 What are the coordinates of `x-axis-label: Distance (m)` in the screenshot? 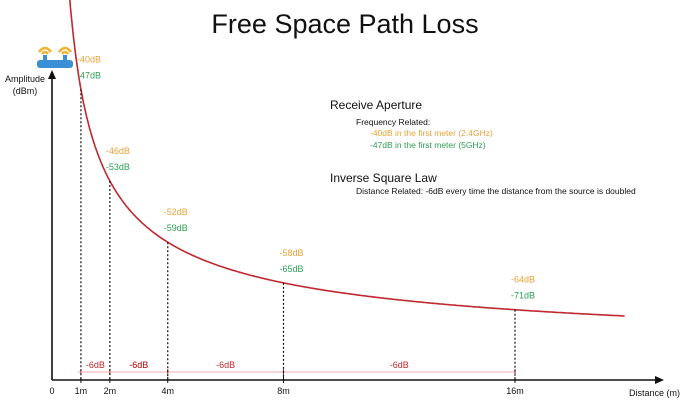 It's located at (654, 393).